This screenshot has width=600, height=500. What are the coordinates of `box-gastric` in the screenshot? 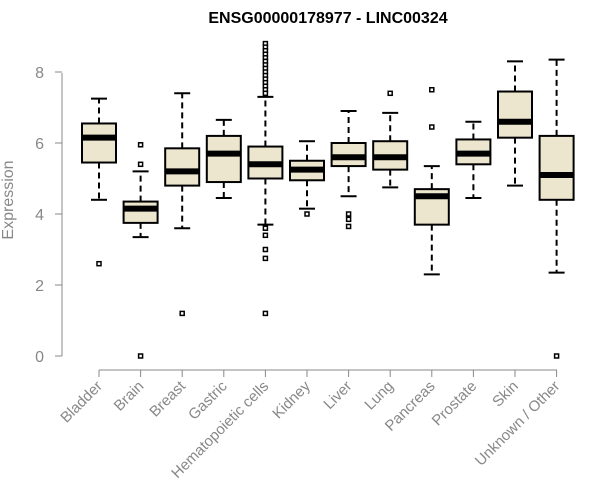 It's located at (223, 159).